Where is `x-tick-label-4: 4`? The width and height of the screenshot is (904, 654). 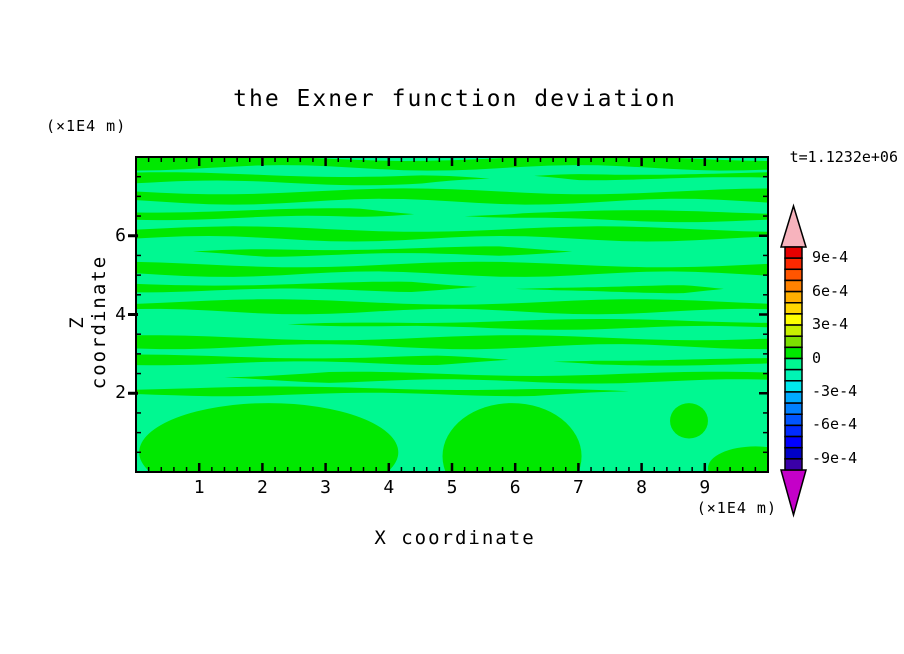 x-tick-label-4: 4 is located at coordinates (389, 487).